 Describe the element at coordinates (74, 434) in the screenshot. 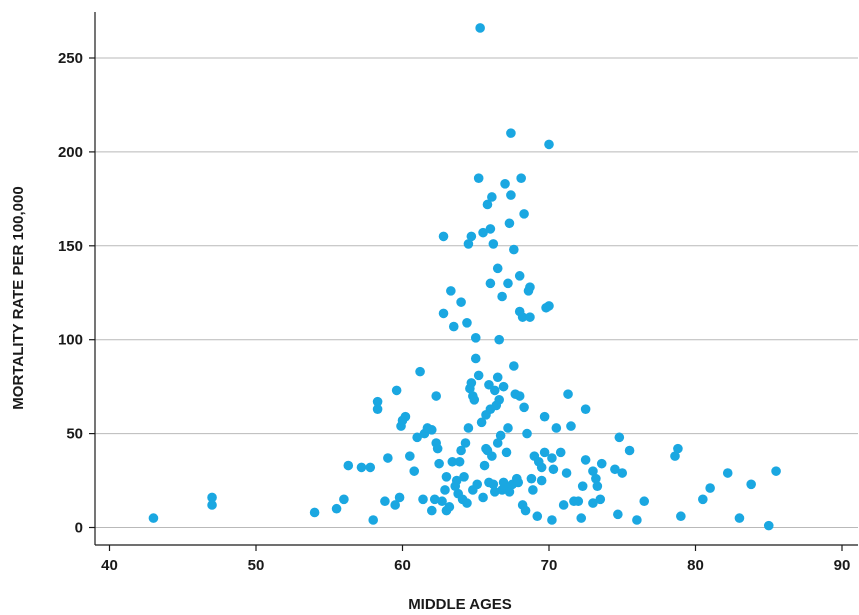

I see `y-tick-label-50: 50` at that location.